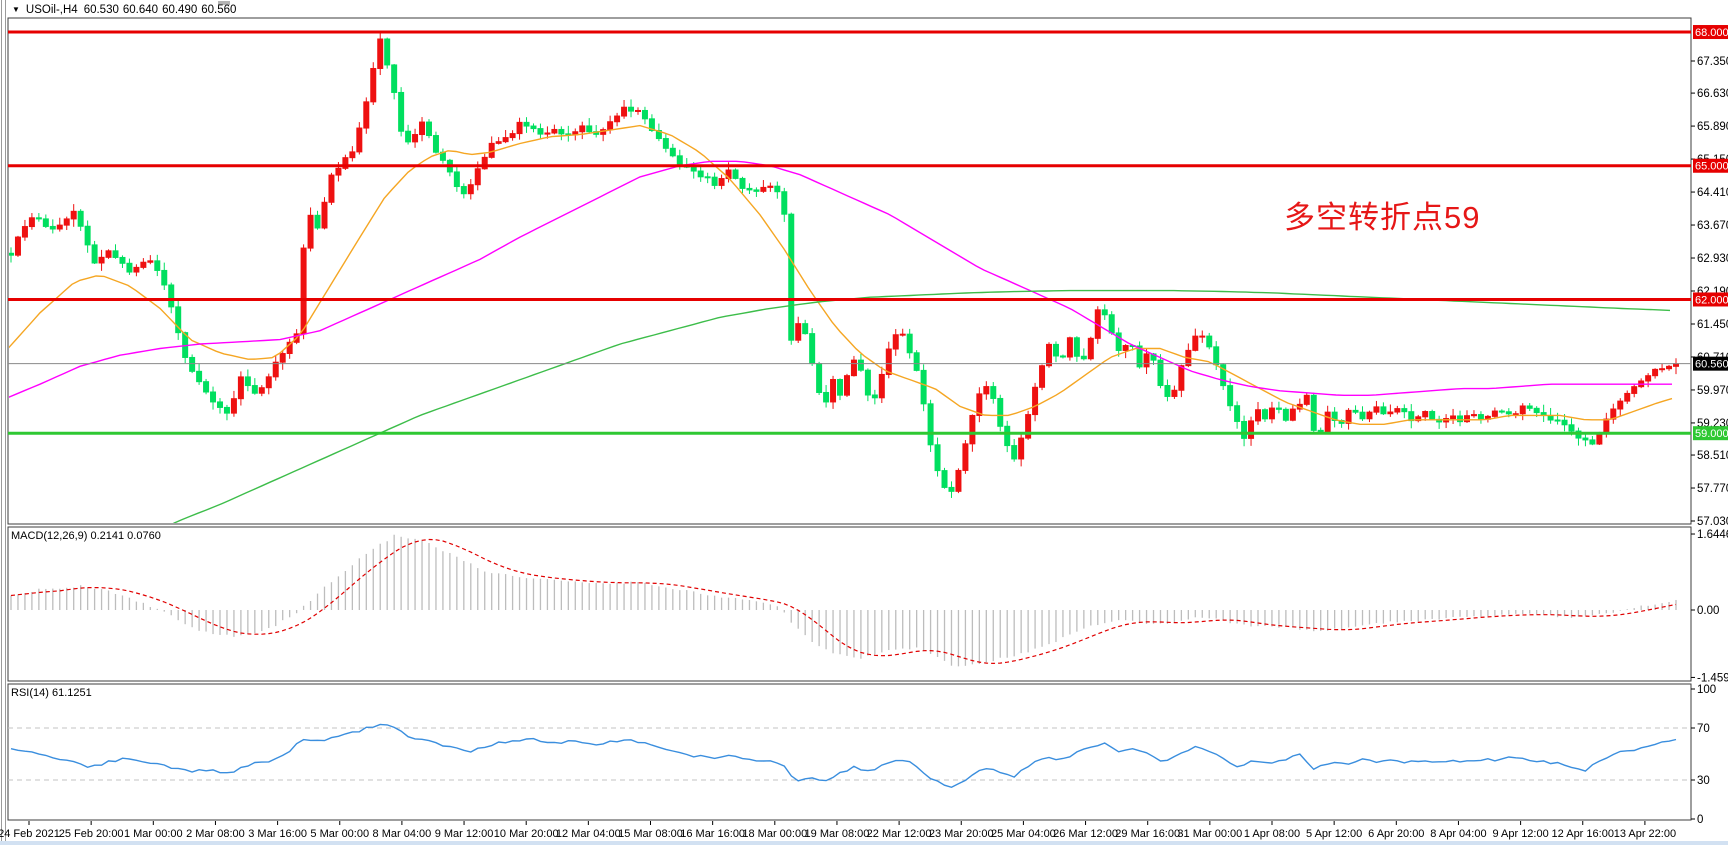 The height and width of the screenshot is (845, 1728). What do you see at coordinates (843, 756) in the screenshot?
I see `rsi-line` at bounding box center [843, 756].